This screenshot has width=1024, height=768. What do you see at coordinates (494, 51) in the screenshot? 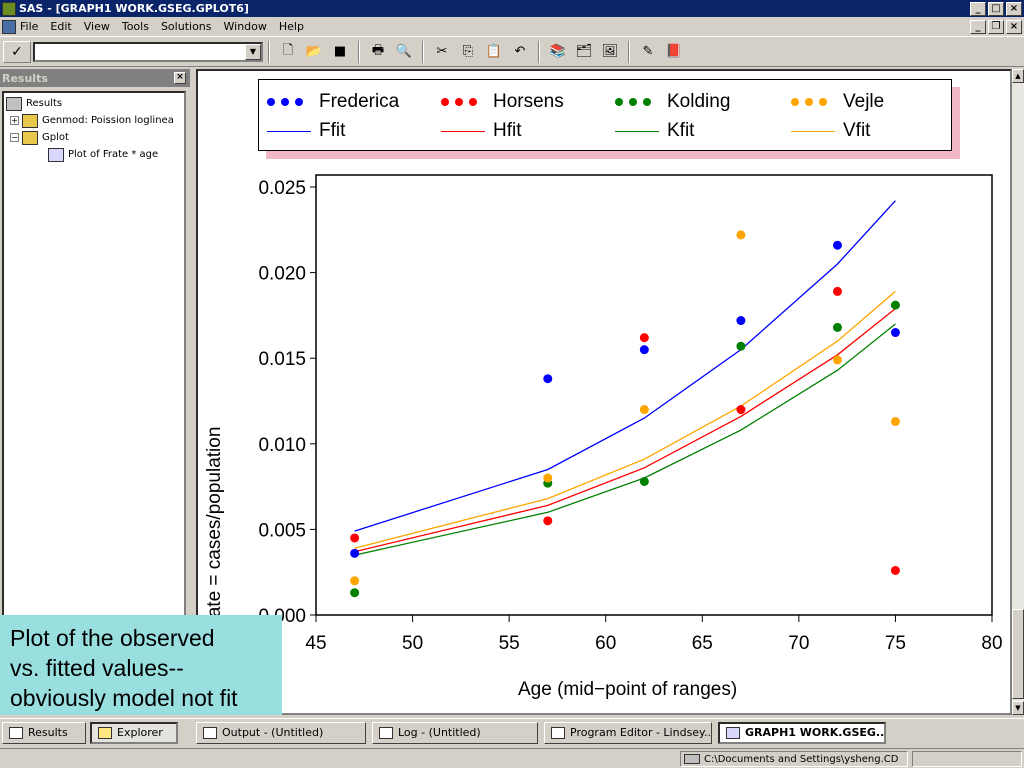
I see `paste-icon: 📋` at bounding box center [494, 51].